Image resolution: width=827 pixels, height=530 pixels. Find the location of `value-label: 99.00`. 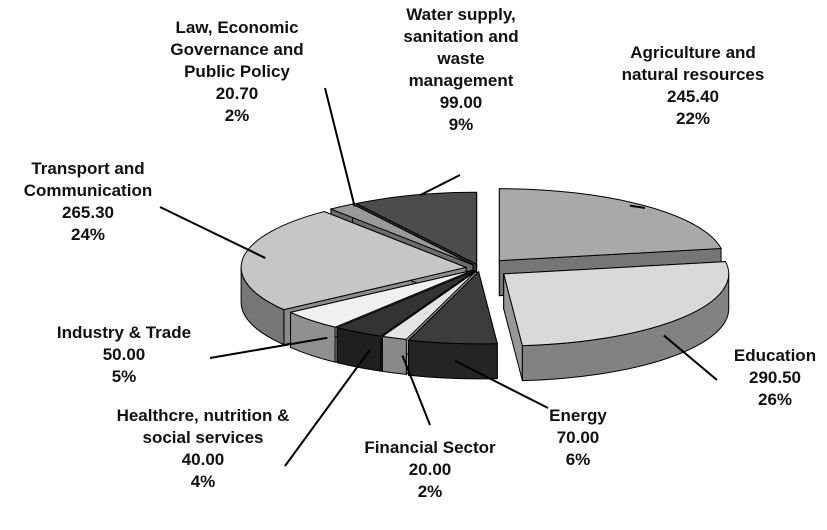

value-label: 99.00 is located at coordinates (461, 102).